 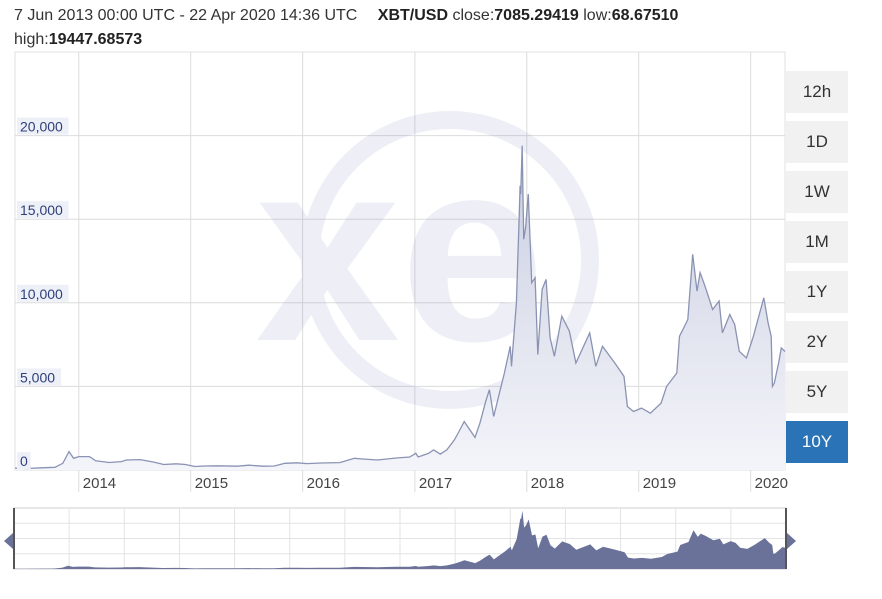 What do you see at coordinates (817, 342) in the screenshot?
I see `range-2y-button: 2Y` at bounding box center [817, 342].